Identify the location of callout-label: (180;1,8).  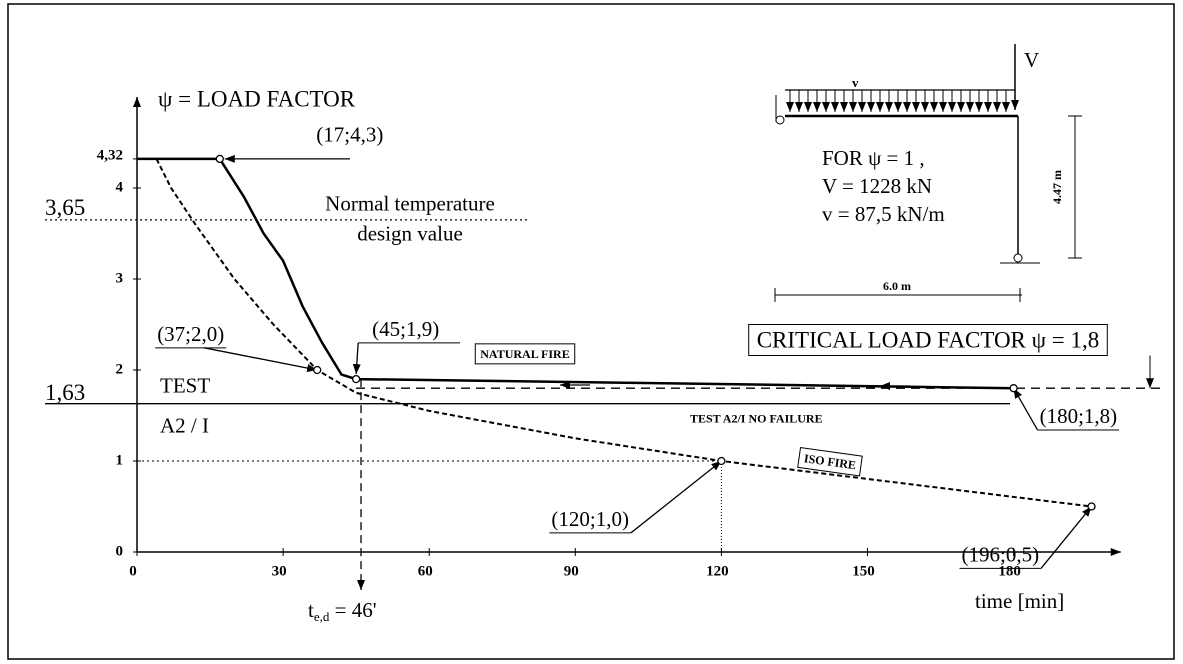
(1079, 416).